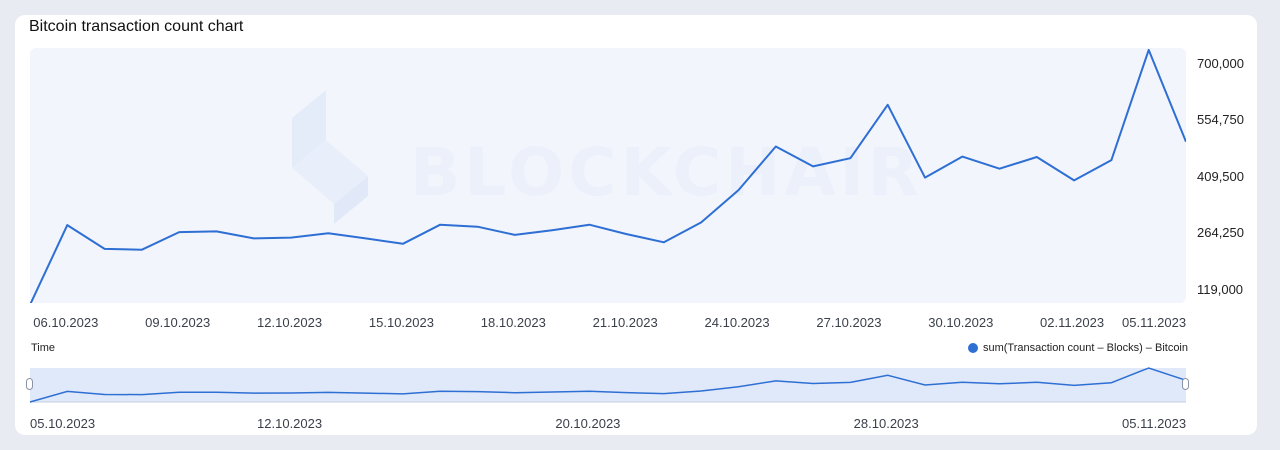 Image resolution: width=1280 pixels, height=450 pixels. I want to click on navigator-tick-label: 05.11.2023, so click(1154, 423).